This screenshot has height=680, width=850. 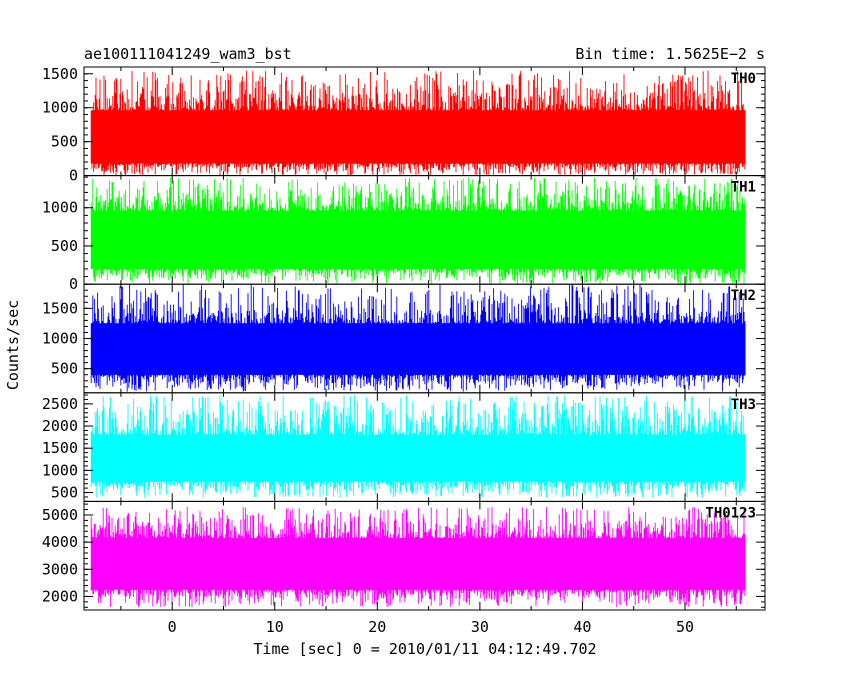 What do you see at coordinates (418, 557) in the screenshot?
I see `series-trace-th0123` at bounding box center [418, 557].